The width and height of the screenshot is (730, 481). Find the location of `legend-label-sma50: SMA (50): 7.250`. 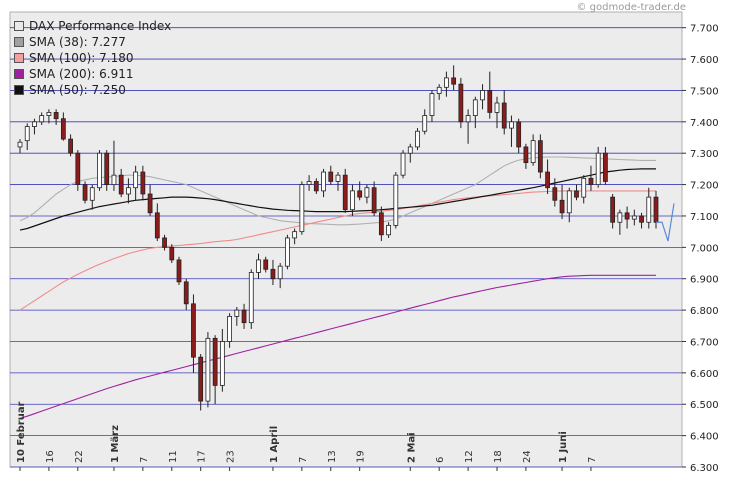

legend-label-sma50: SMA (50): 7.250 is located at coordinates (77, 90).